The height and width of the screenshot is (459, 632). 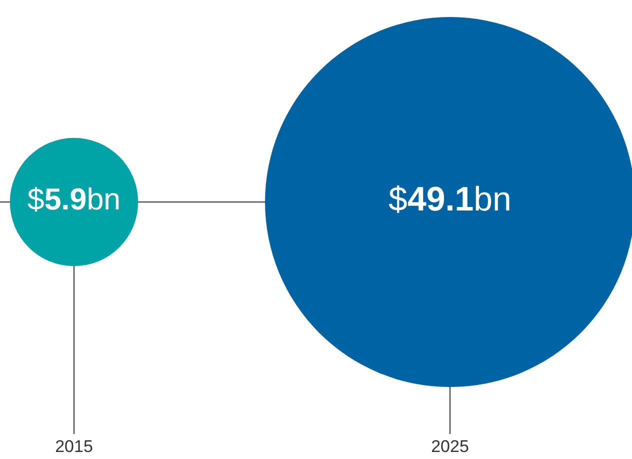 What do you see at coordinates (450, 446) in the screenshot?
I see `category-label: 2025` at bounding box center [450, 446].